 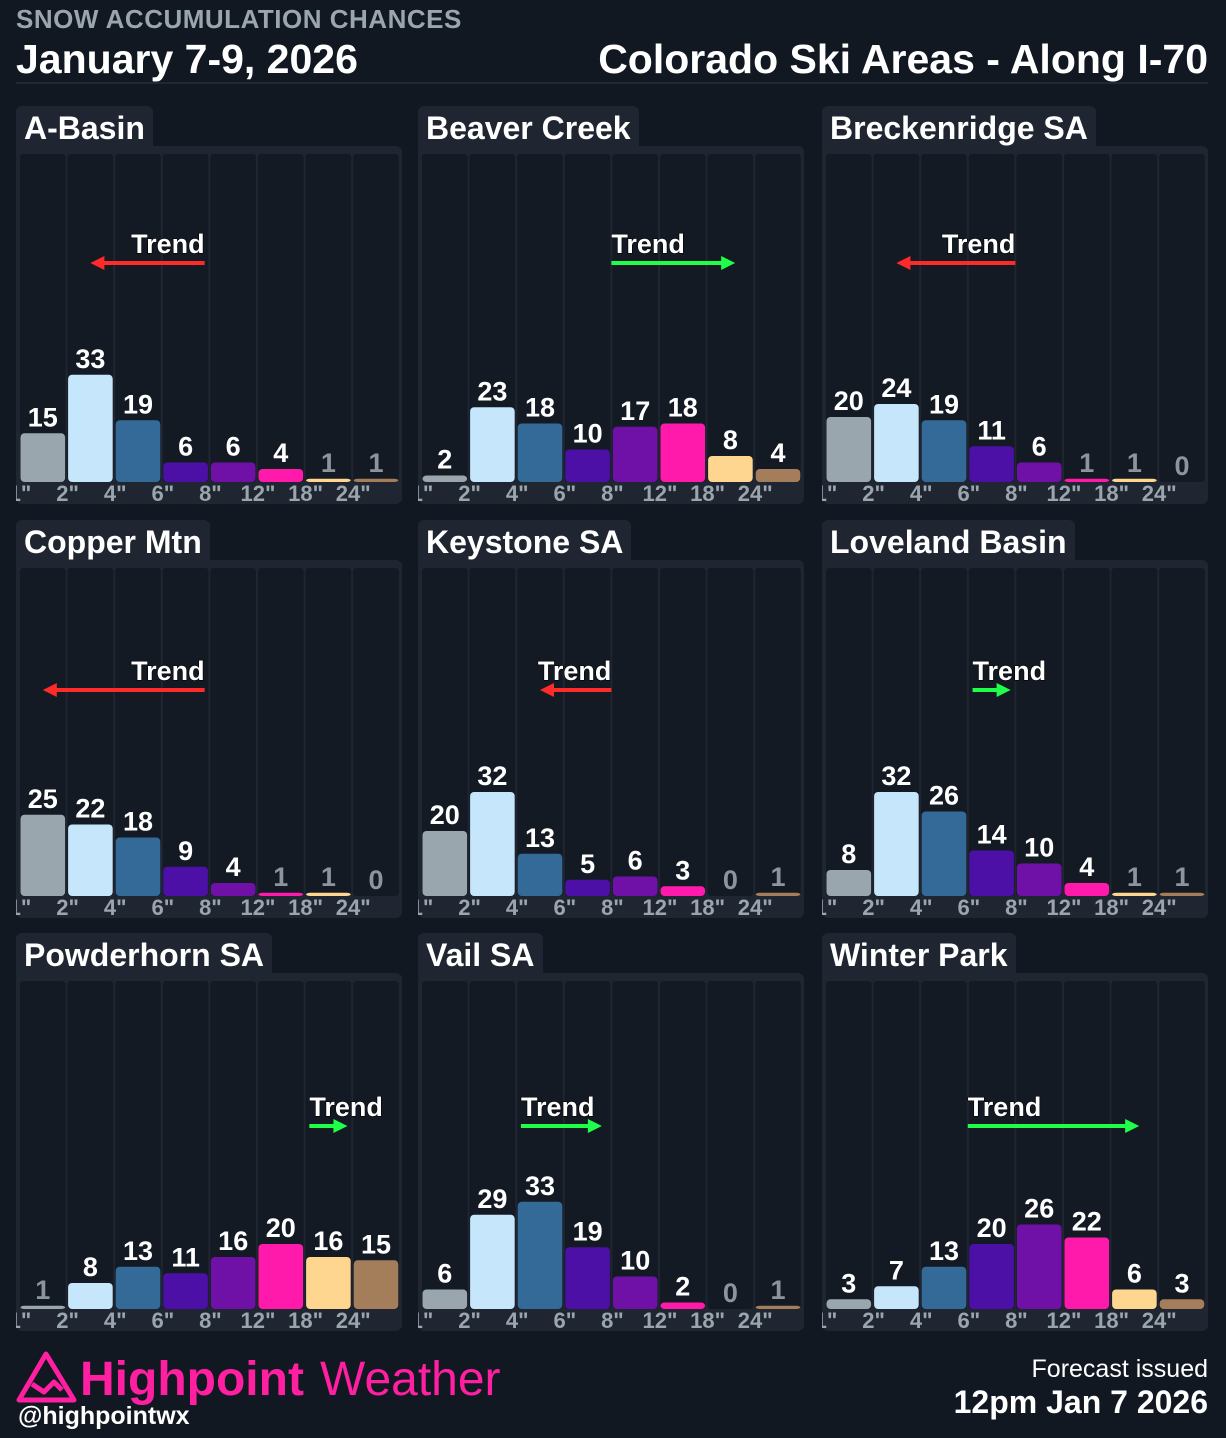 I want to click on brand-name-first: Highpoint, so click(x=192, y=1379).